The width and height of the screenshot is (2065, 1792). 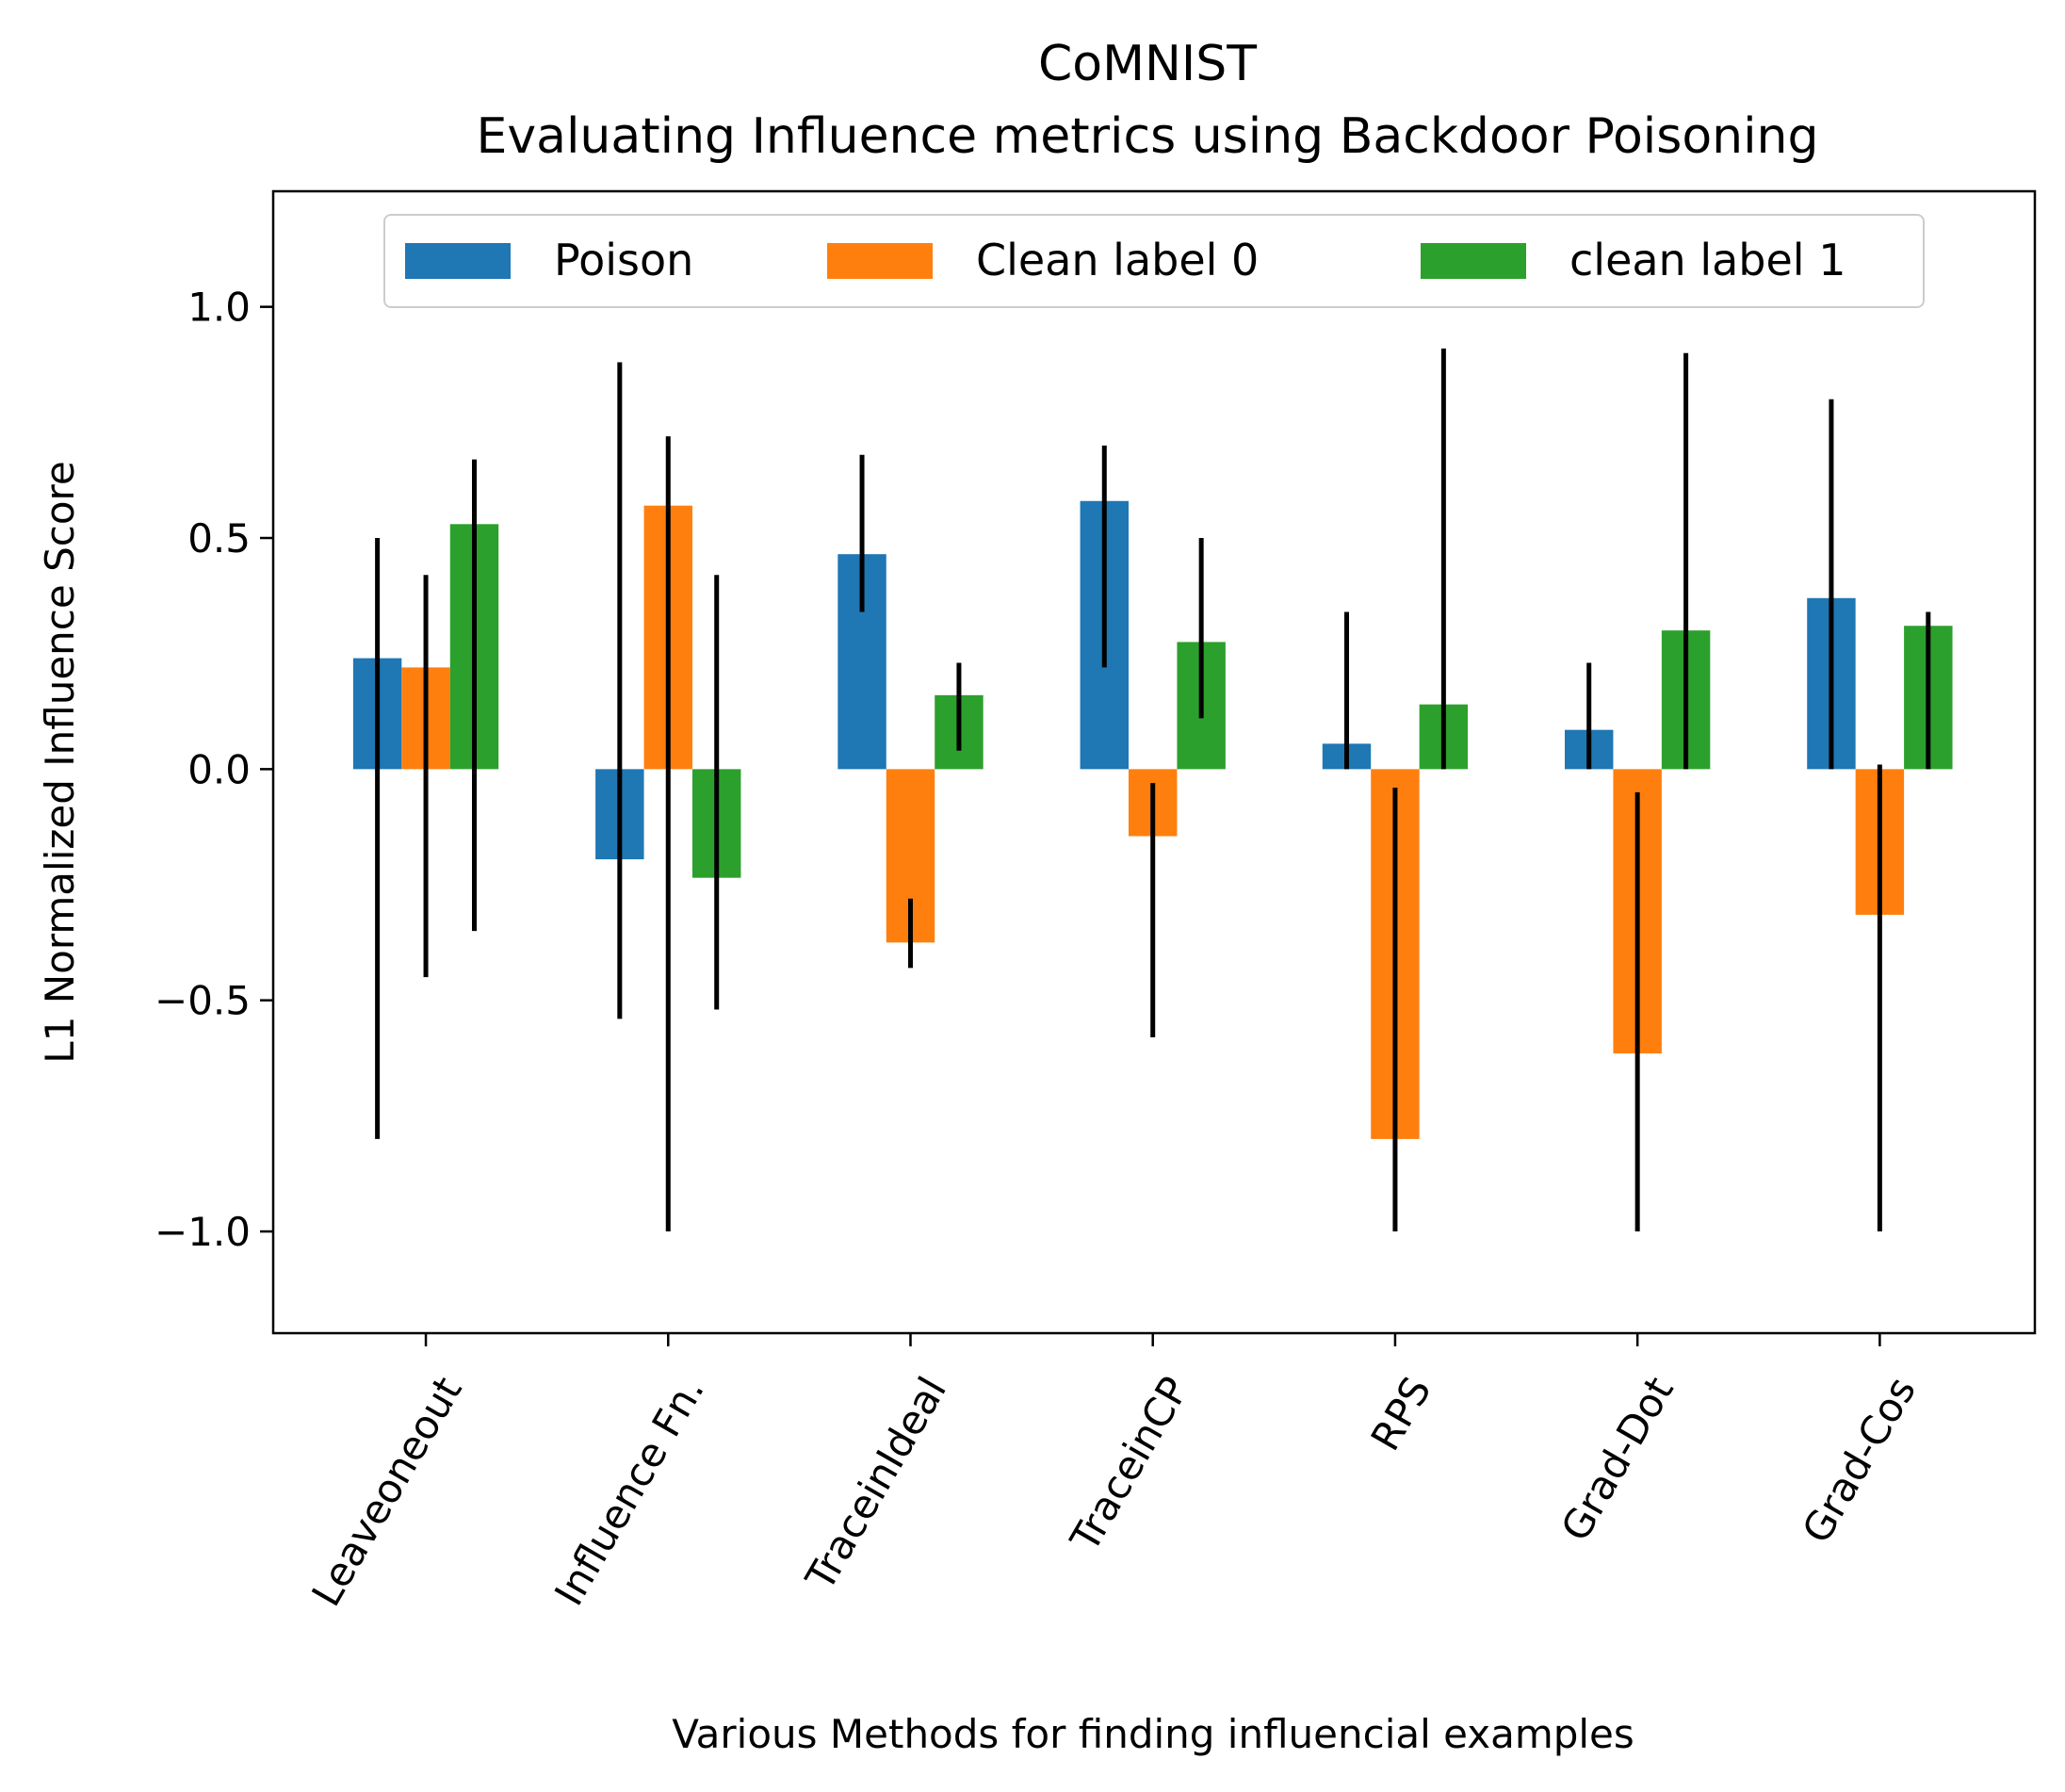 What do you see at coordinates (219, 769) in the screenshot?
I see `y-tick-label: 0.0` at bounding box center [219, 769].